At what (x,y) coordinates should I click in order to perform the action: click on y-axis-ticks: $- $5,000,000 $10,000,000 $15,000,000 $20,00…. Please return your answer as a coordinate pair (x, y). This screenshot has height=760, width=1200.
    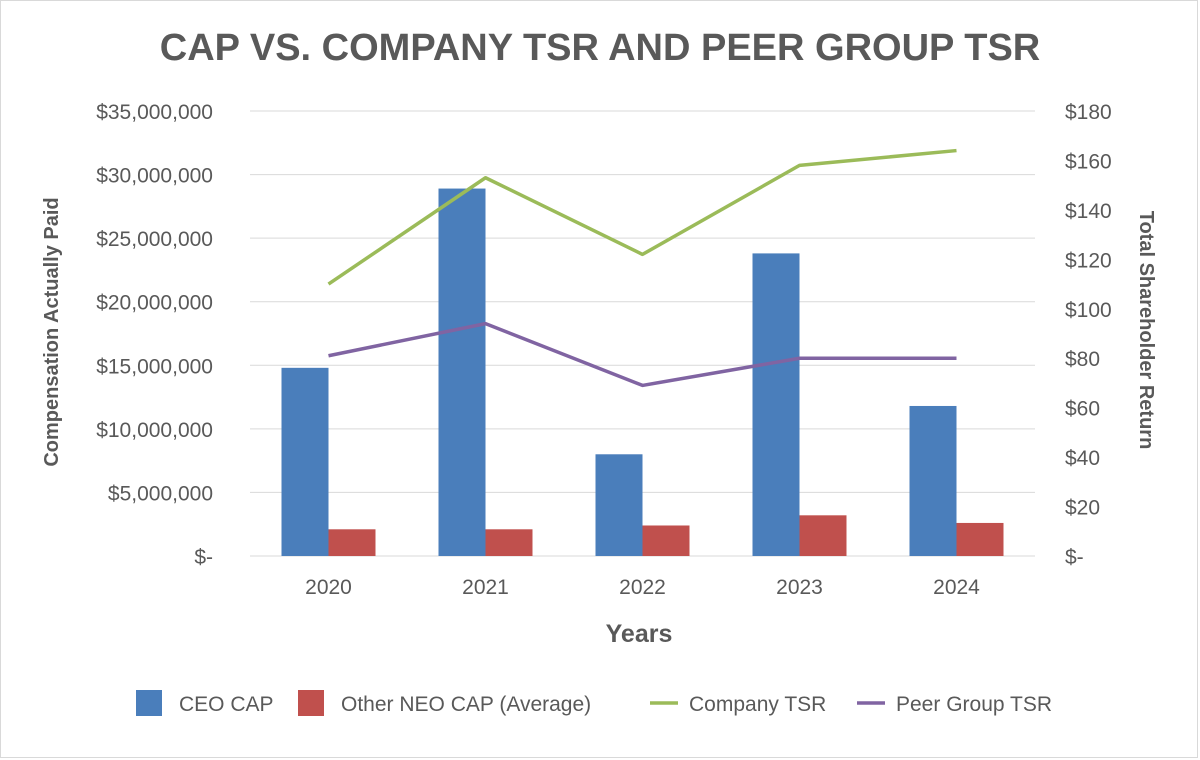
    Looking at the image, I should click on (154, 335).